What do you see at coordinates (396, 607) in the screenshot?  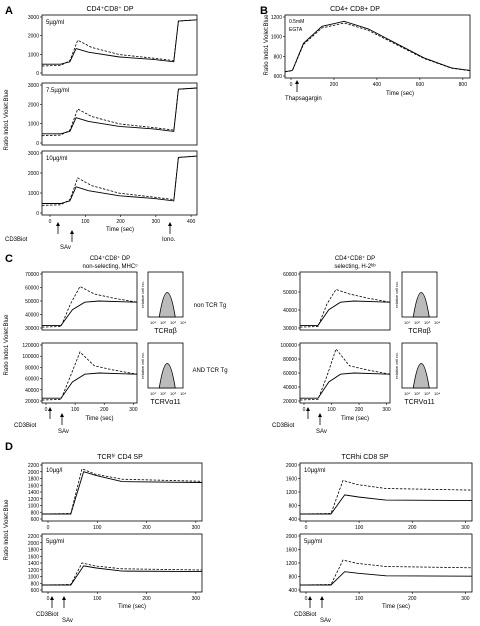 I see `panel-D-xlabel: Time (sec)` at bounding box center [396, 607].